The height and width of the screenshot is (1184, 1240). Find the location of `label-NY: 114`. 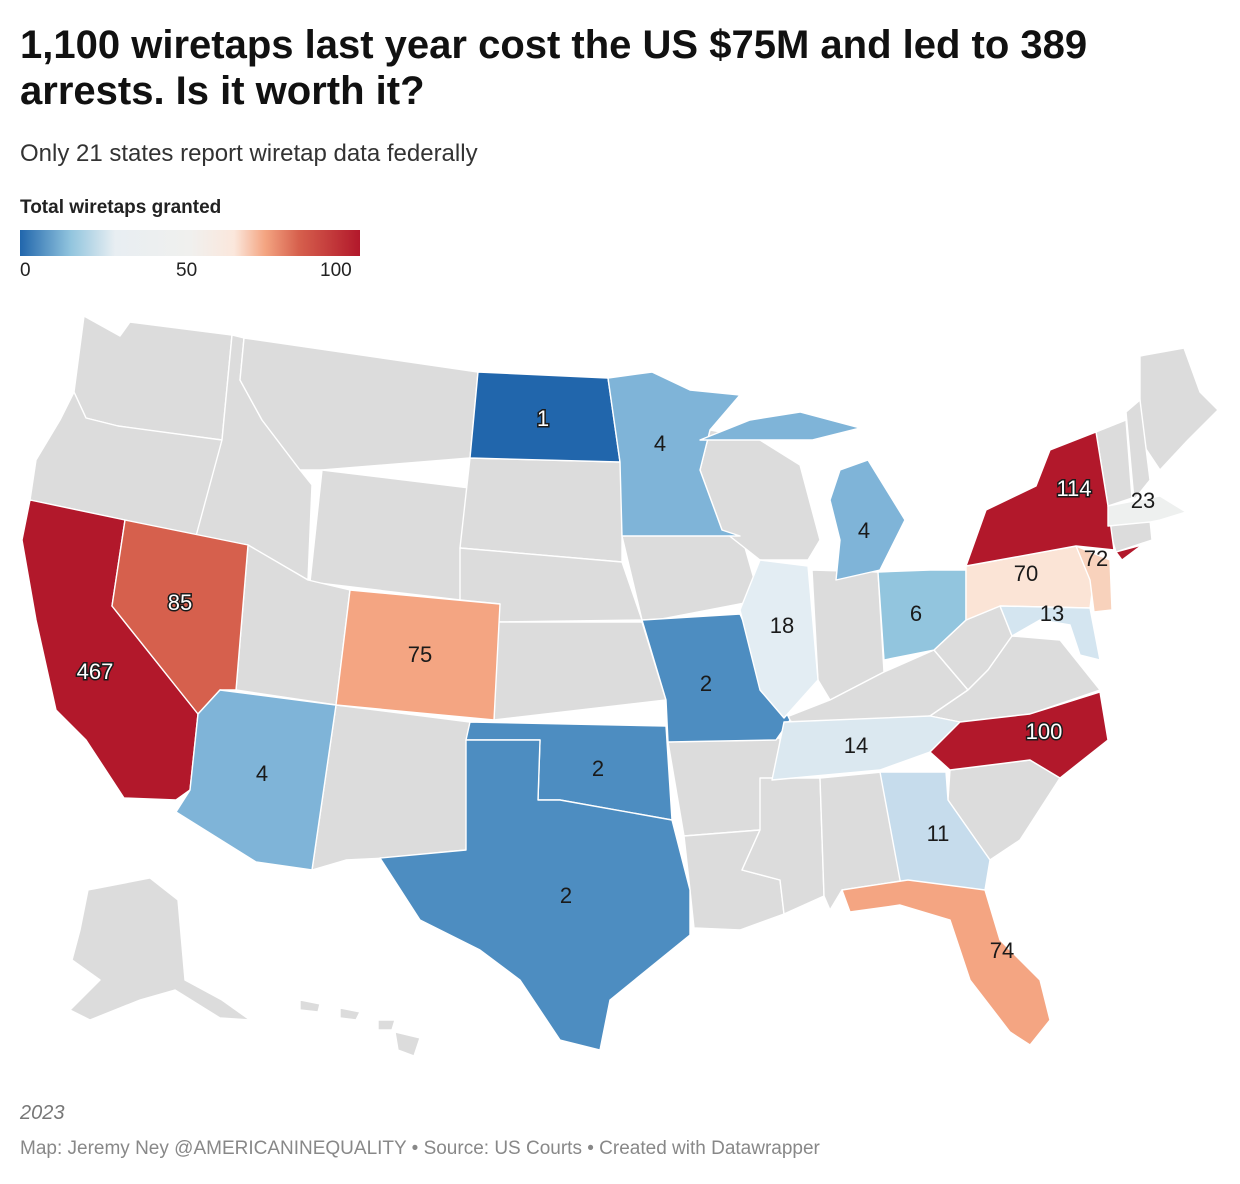

label-NY: 114 is located at coordinates (1073, 488).